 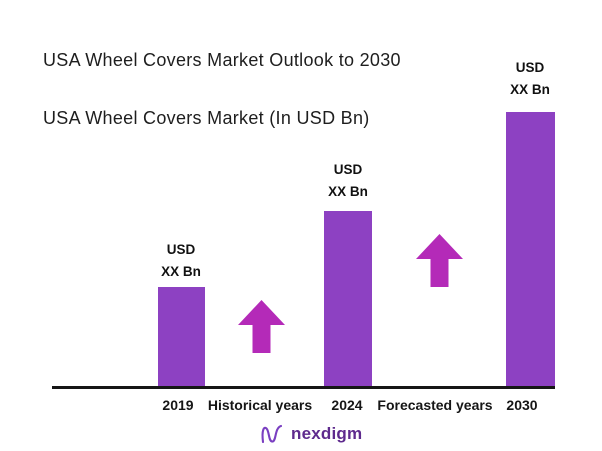 What do you see at coordinates (522, 405) in the screenshot?
I see `x-tick-2030: 2030` at bounding box center [522, 405].